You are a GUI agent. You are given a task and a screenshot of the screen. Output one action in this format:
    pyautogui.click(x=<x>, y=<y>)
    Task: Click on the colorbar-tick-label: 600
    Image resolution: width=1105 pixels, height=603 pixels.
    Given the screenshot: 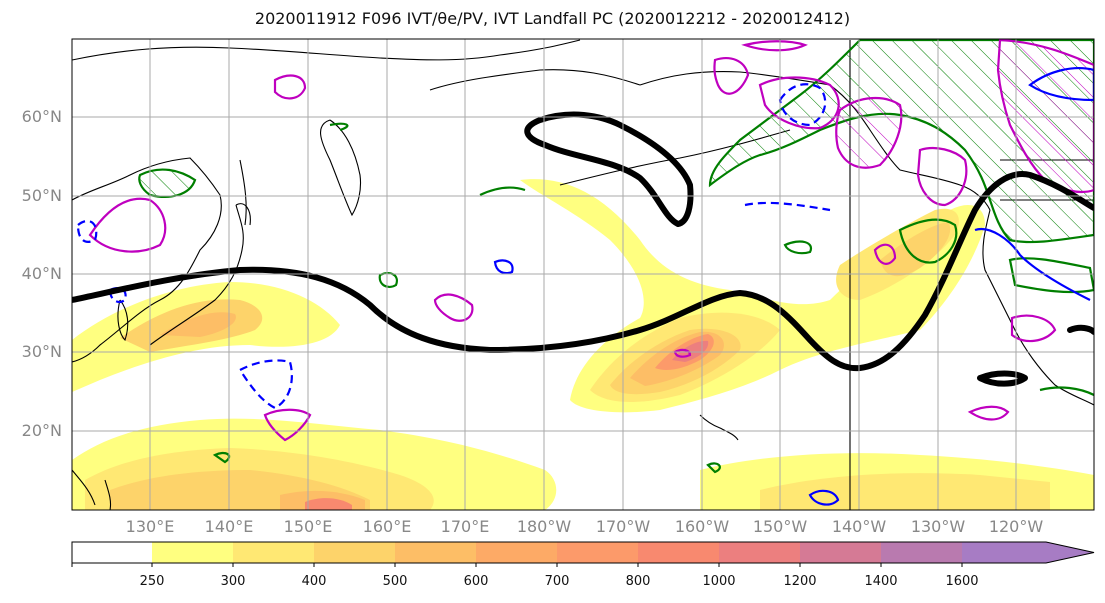 What is the action you would take?
    pyautogui.click(x=476, y=581)
    